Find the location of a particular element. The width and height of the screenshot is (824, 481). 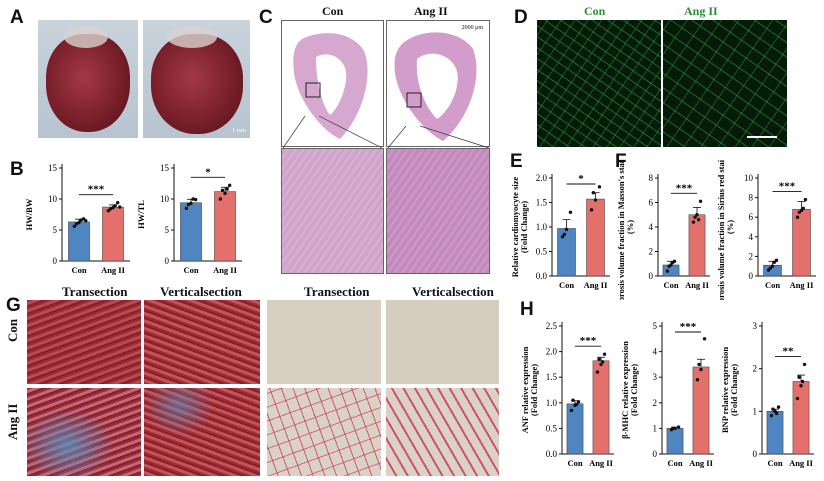

y-axis-label: BNP relative expression(Fold Change) is located at coordinates (729, 390).